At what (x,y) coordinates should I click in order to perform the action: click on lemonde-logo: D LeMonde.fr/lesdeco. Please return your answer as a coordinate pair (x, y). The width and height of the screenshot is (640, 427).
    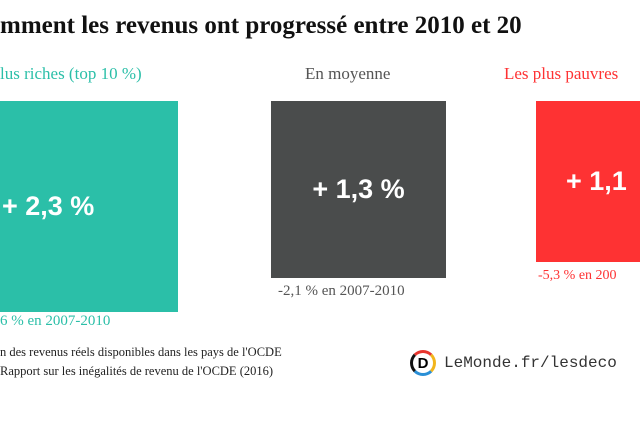
    Looking at the image, I should click on (513, 363).